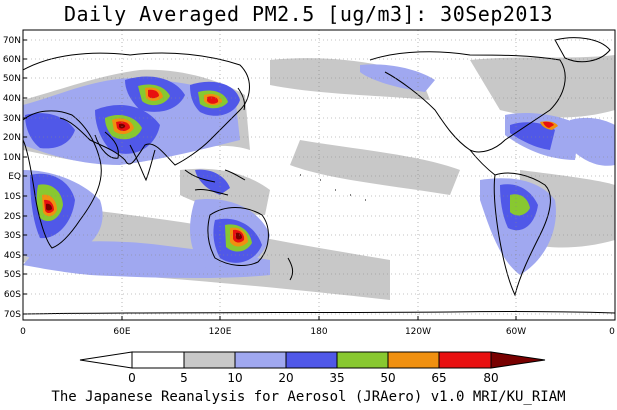 This screenshot has height=410, width=617. I want to click on colorbar-tick: 50, so click(387, 378).